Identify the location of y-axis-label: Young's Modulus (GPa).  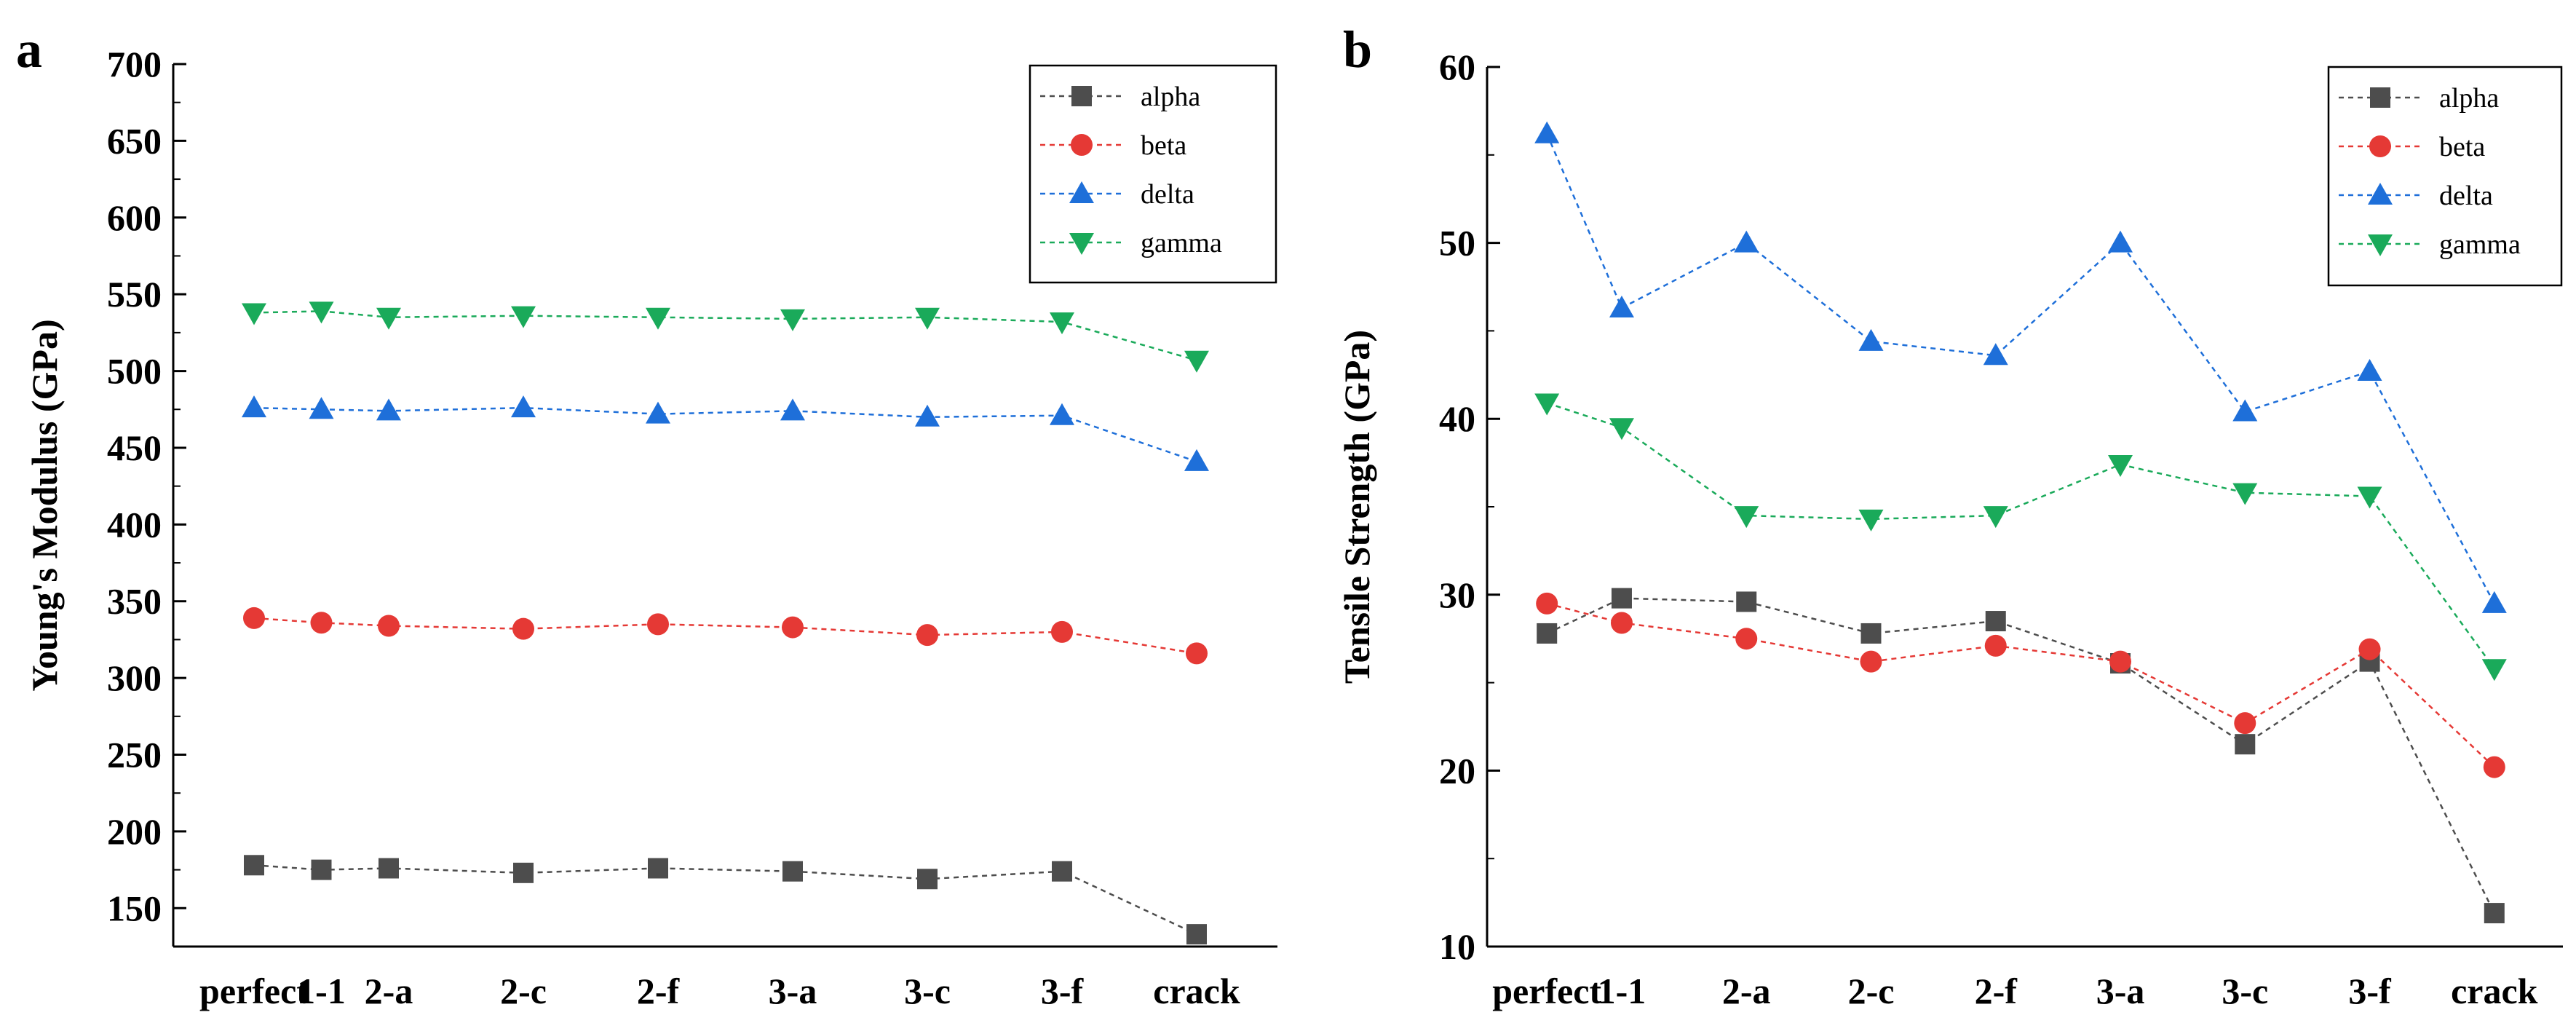
(44, 505).